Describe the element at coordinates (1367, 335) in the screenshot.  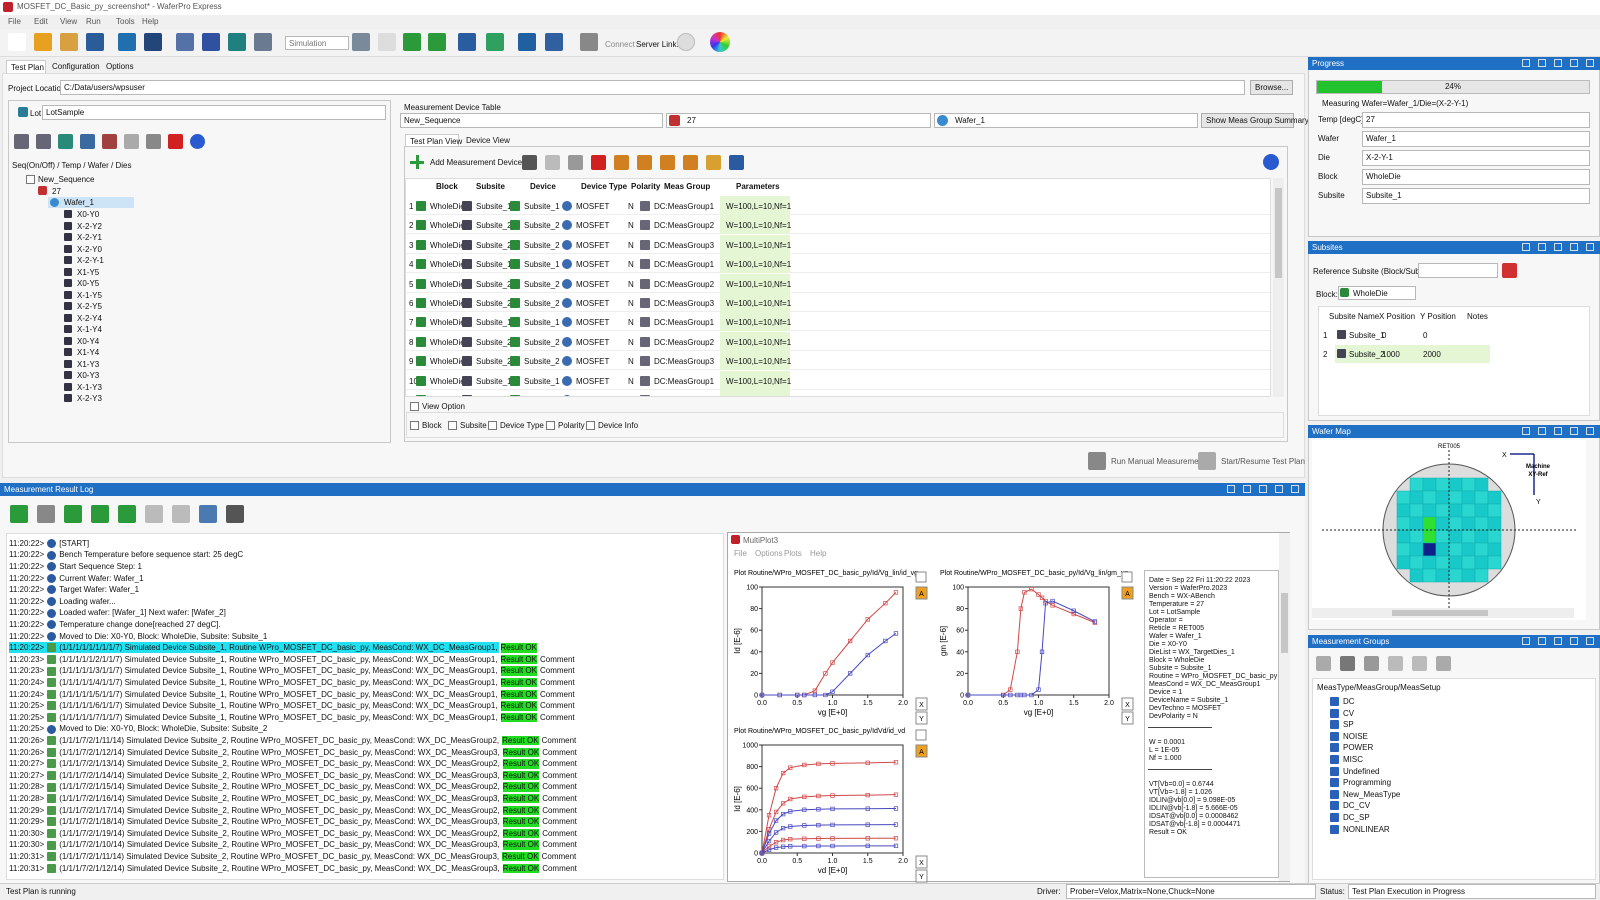
I see `subsite-name: Subsite_1` at that location.